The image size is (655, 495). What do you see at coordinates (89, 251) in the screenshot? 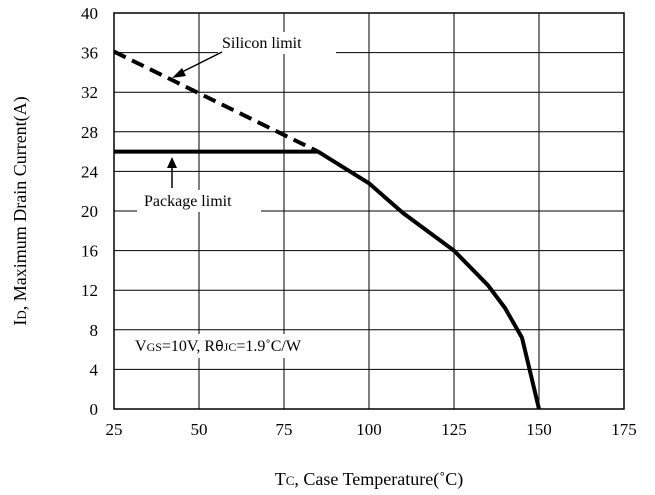
I see `y-tick-label: 16` at bounding box center [89, 251].